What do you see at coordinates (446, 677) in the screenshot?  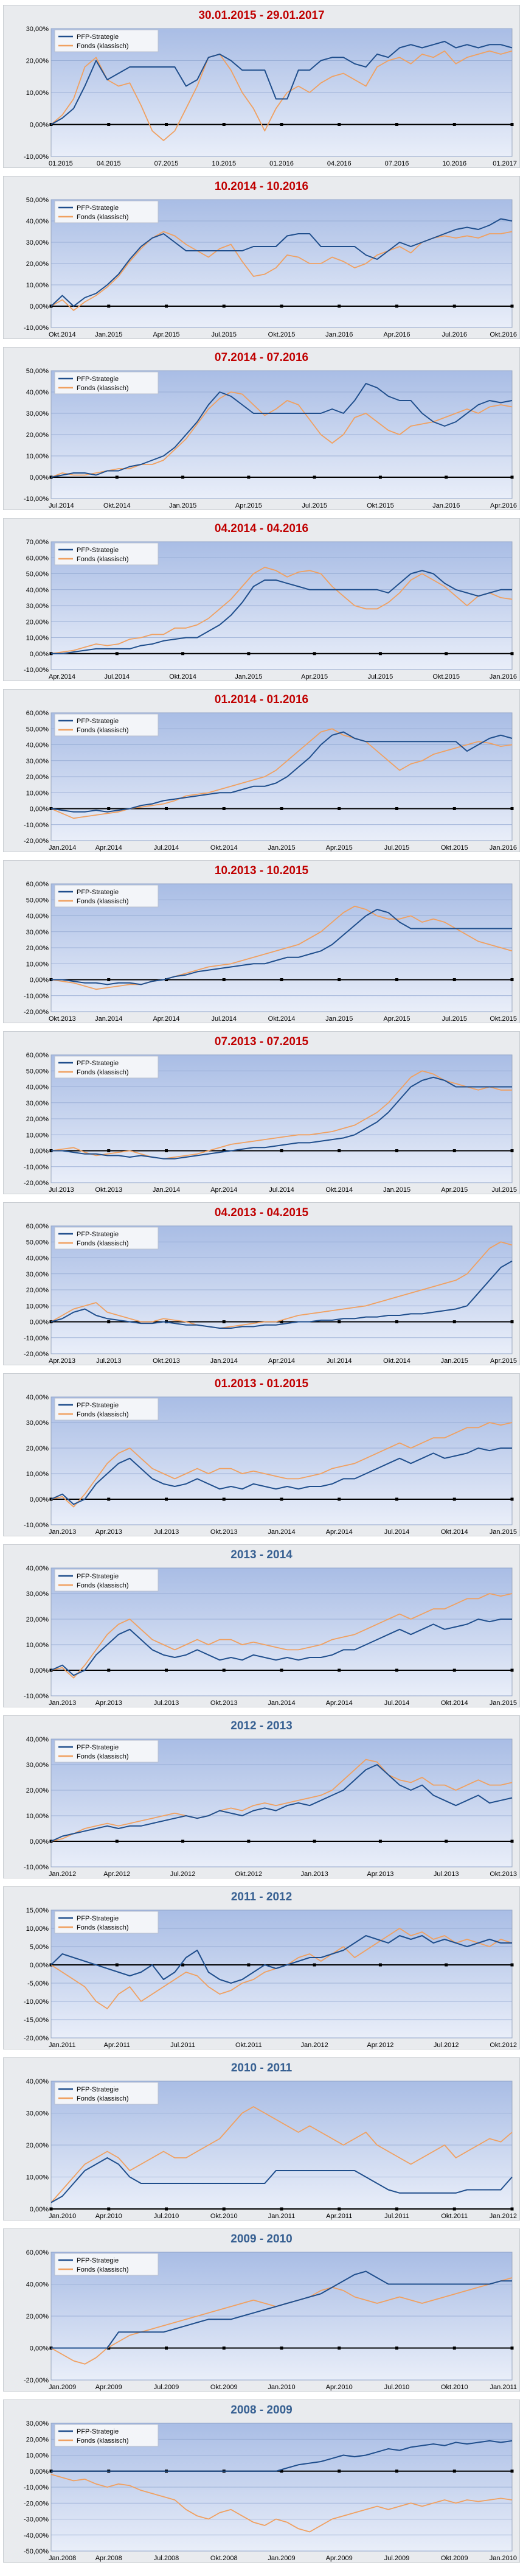 I see `x-tick-label: Okt.2015` at bounding box center [446, 677].